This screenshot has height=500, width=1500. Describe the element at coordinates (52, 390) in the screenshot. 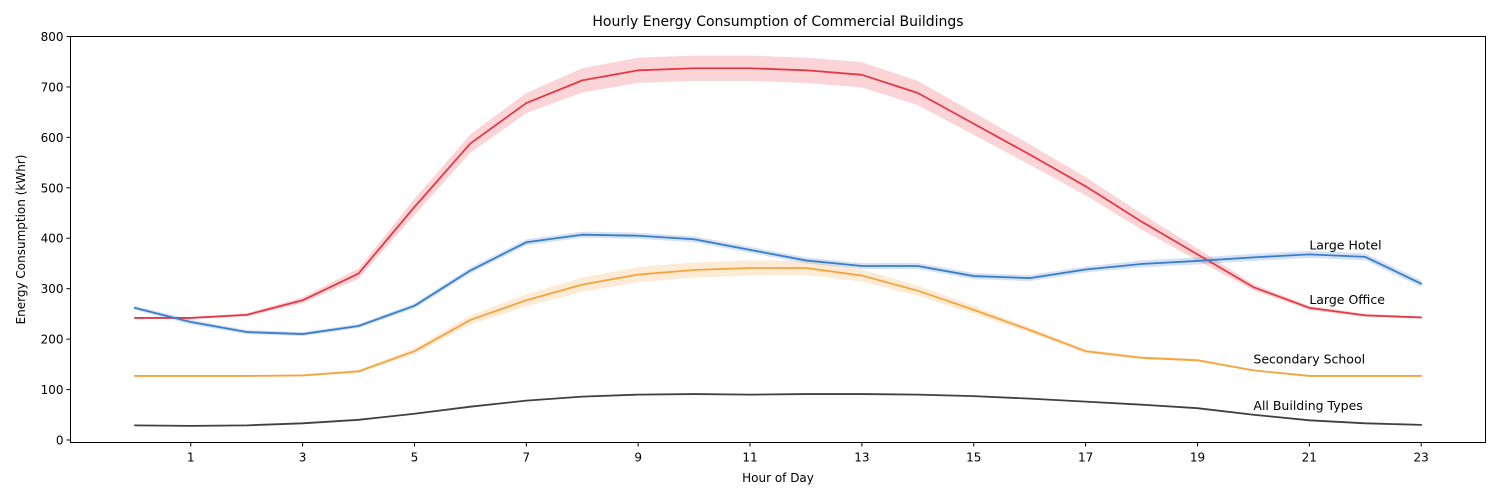

I see `y-tick-label: 100` at that location.